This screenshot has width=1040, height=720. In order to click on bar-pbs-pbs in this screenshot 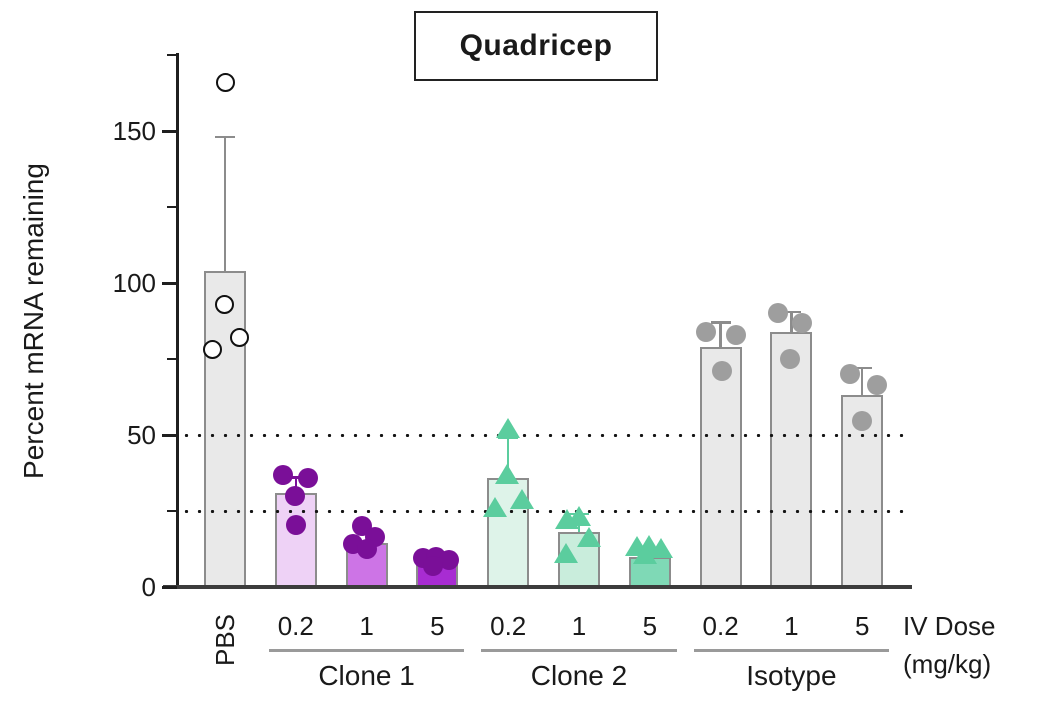, I will do `click(225, 429)`.